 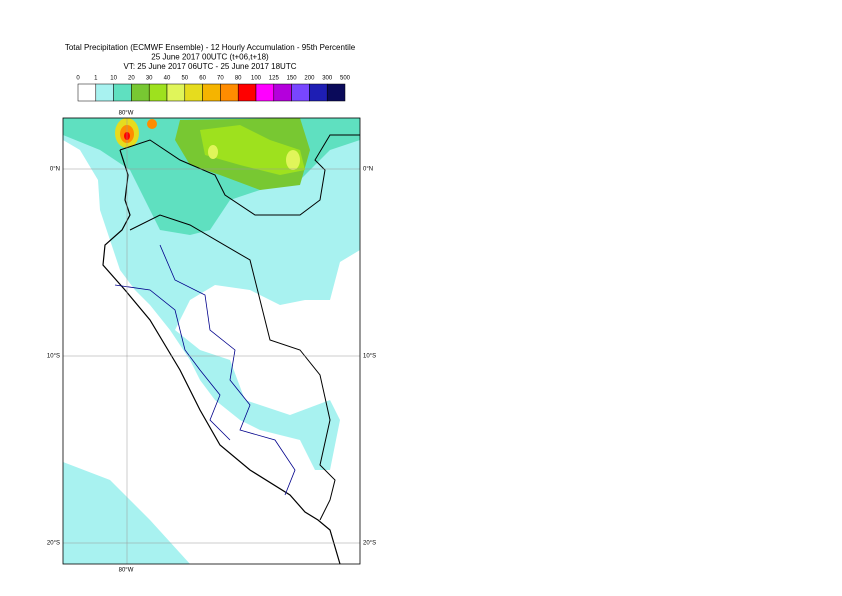 What do you see at coordinates (113, 79) in the screenshot?
I see `legend-label: 10` at bounding box center [113, 79].